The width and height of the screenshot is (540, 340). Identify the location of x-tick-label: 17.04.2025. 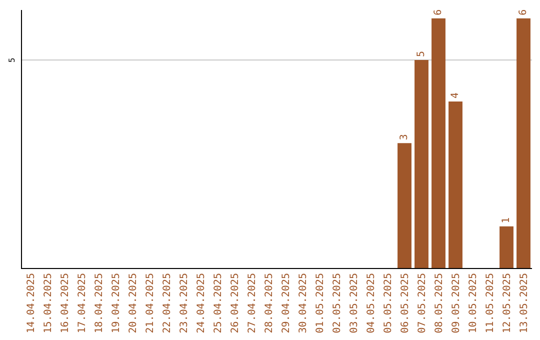
(82, 303).